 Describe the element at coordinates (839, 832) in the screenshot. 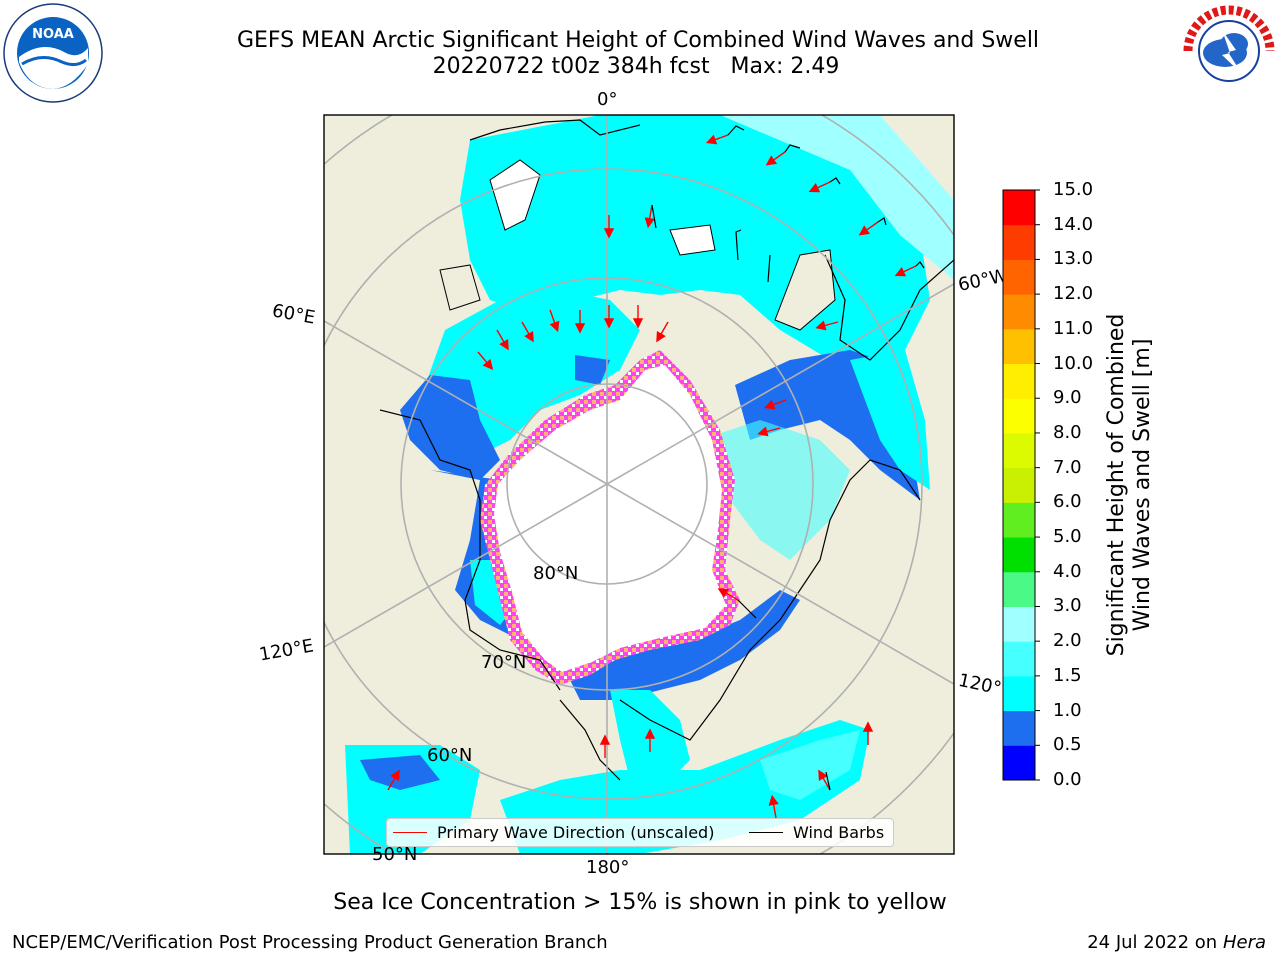

I see `legend-barb-label: Wind Barbs` at that location.